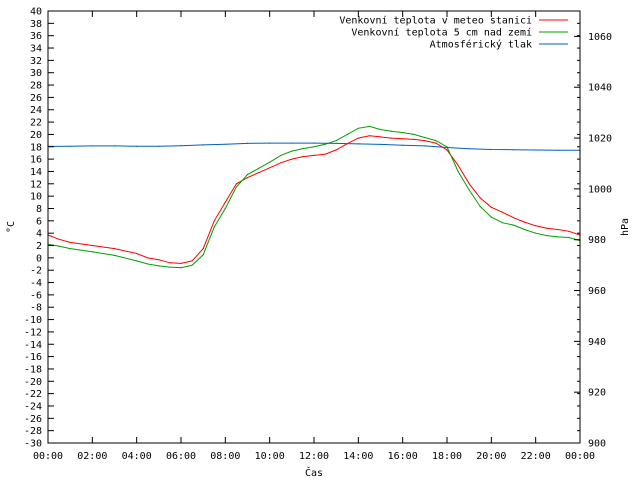  I want to click on x-axis-label: Čas, so click(314, 472).